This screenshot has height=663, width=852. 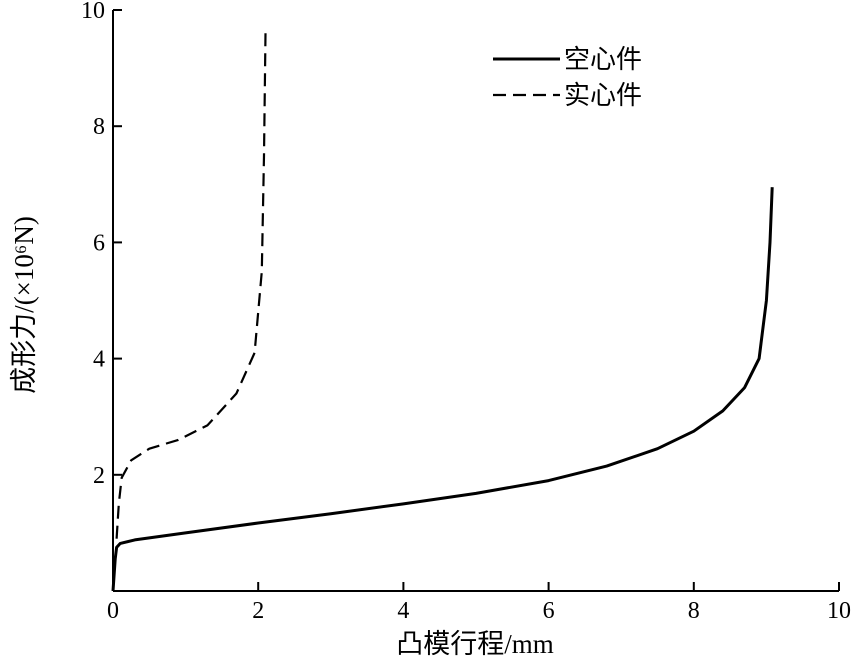 I want to click on y-tick-label: 4, so click(x=99, y=360).